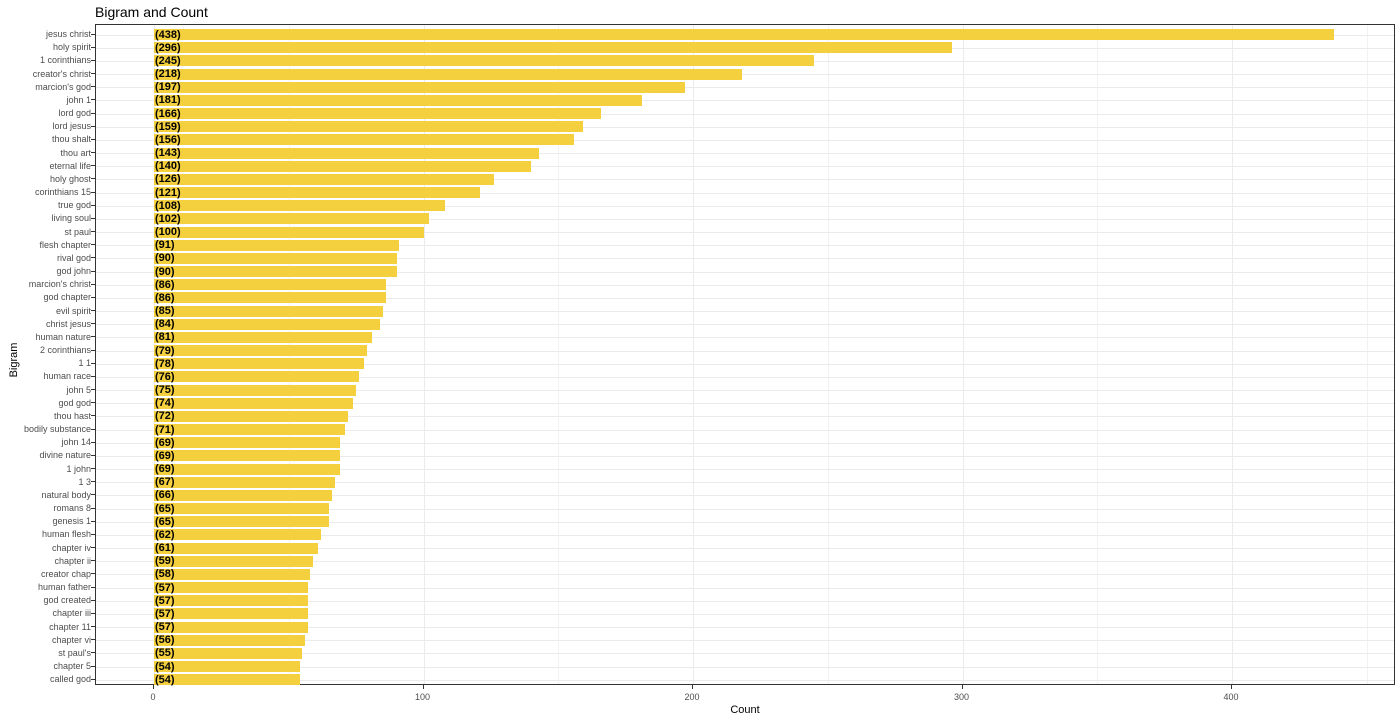 The image size is (1400, 720). Describe the element at coordinates (71, 139) in the screenshot. I see `y-tick-label: thou shalt` at that location.